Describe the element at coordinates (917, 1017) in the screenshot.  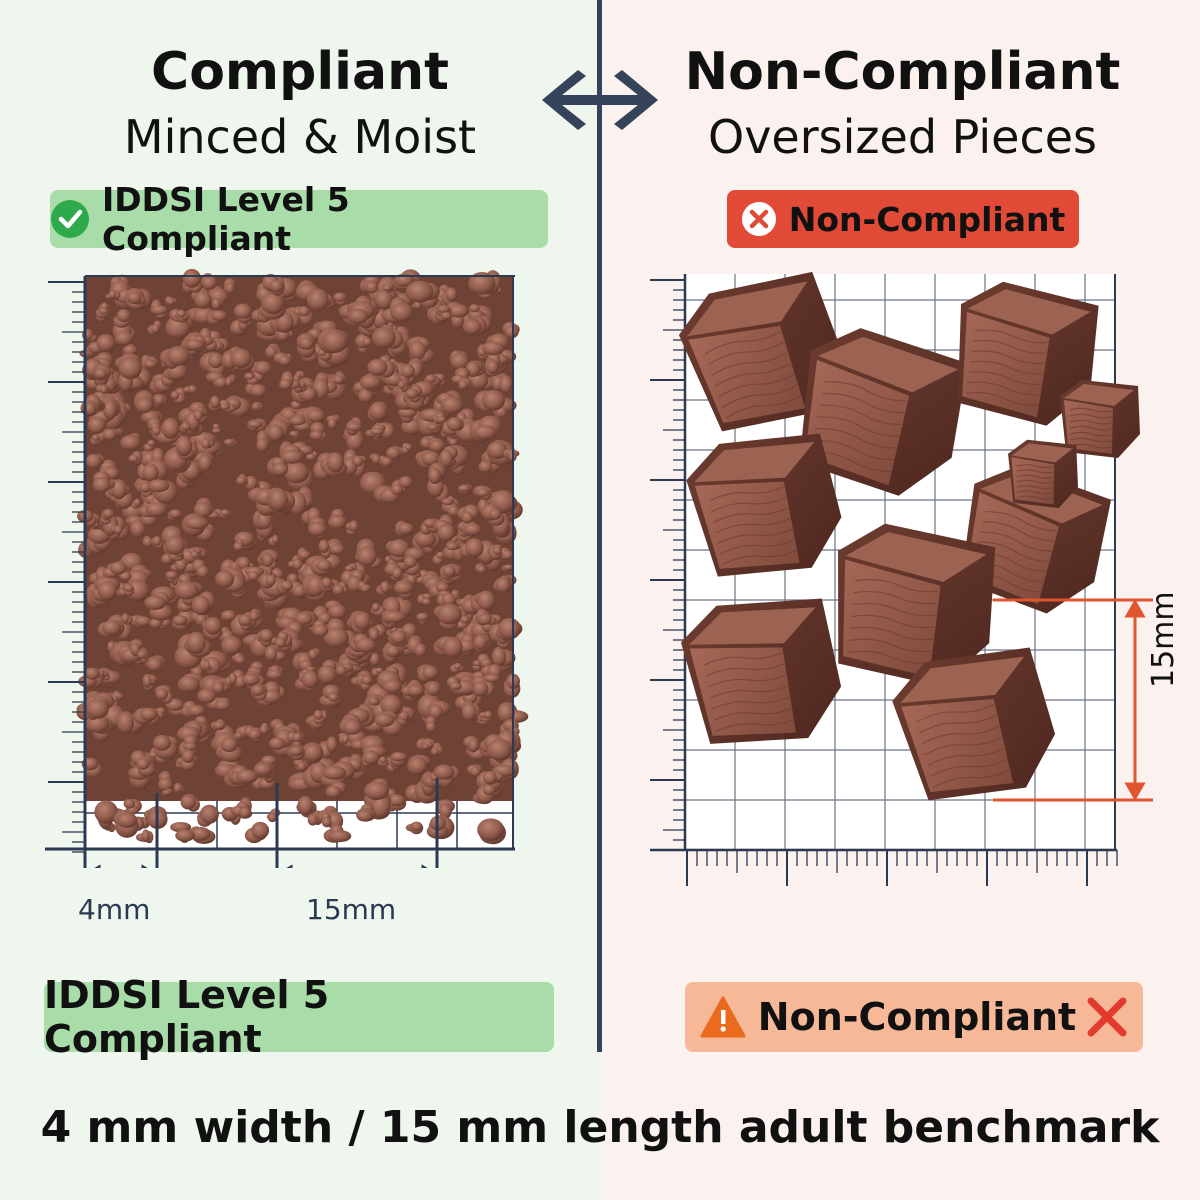
I see `non-compliant-summary-label: Non-Compliant` at that location.